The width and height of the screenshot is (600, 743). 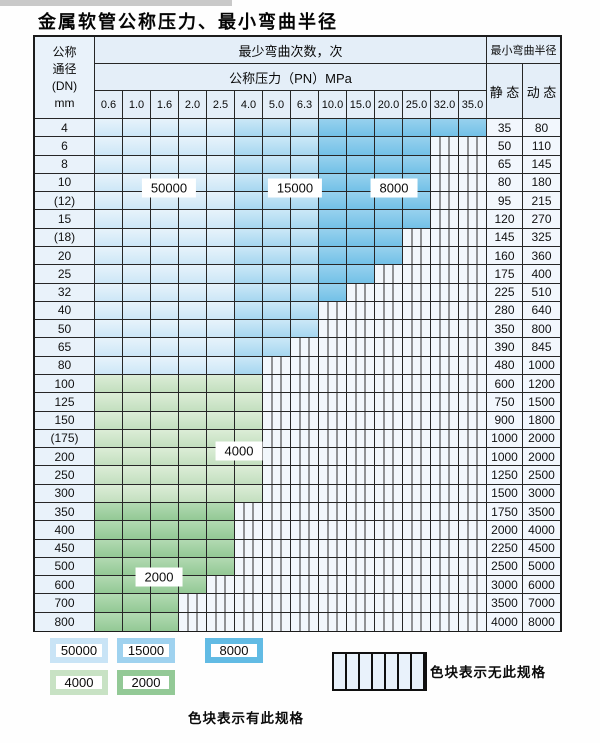 I want to click on page-title: 金属软管公称压力、最小弯曲半径, so click(x=188, y=22).